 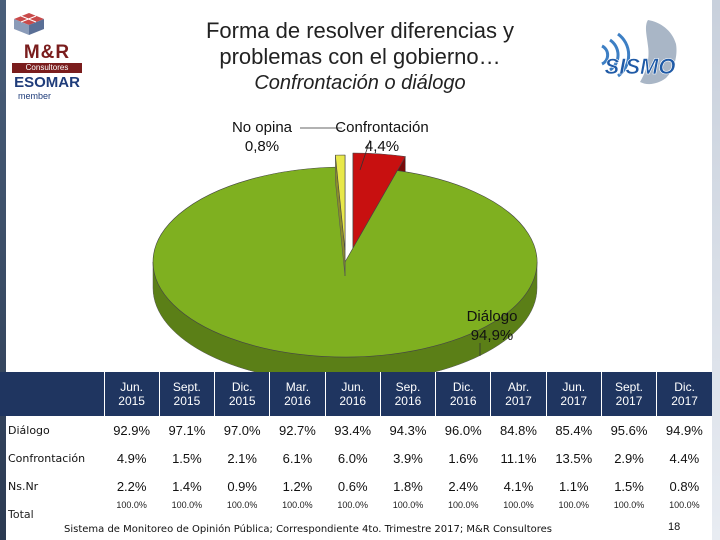 What do you see at coordinates (29, 430) in the screenshot?
I see `row-label: Diálogo` at bounding box center [29, 430].